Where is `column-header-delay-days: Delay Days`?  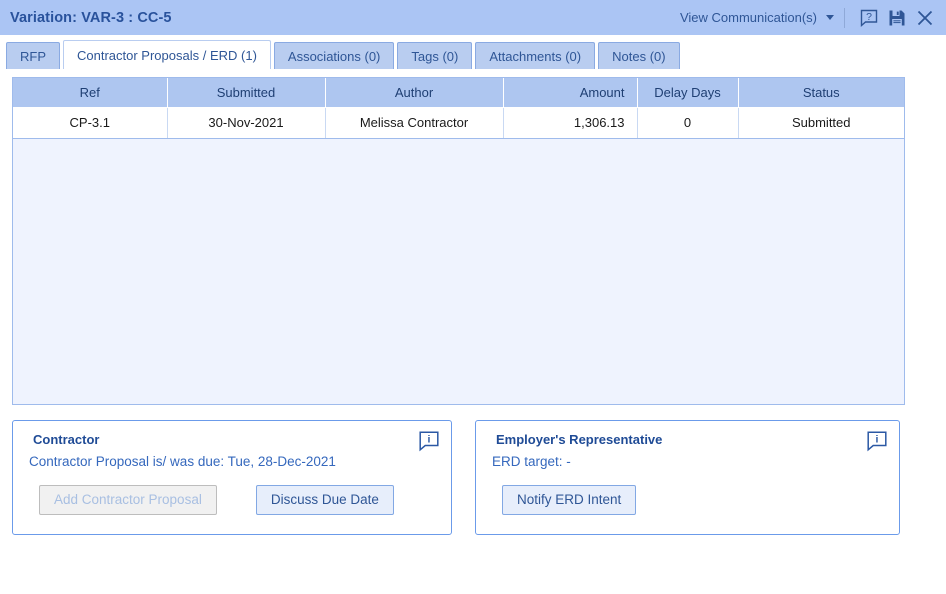
column-header-delay-days: Delay Days is located at coordinates (688, 93).